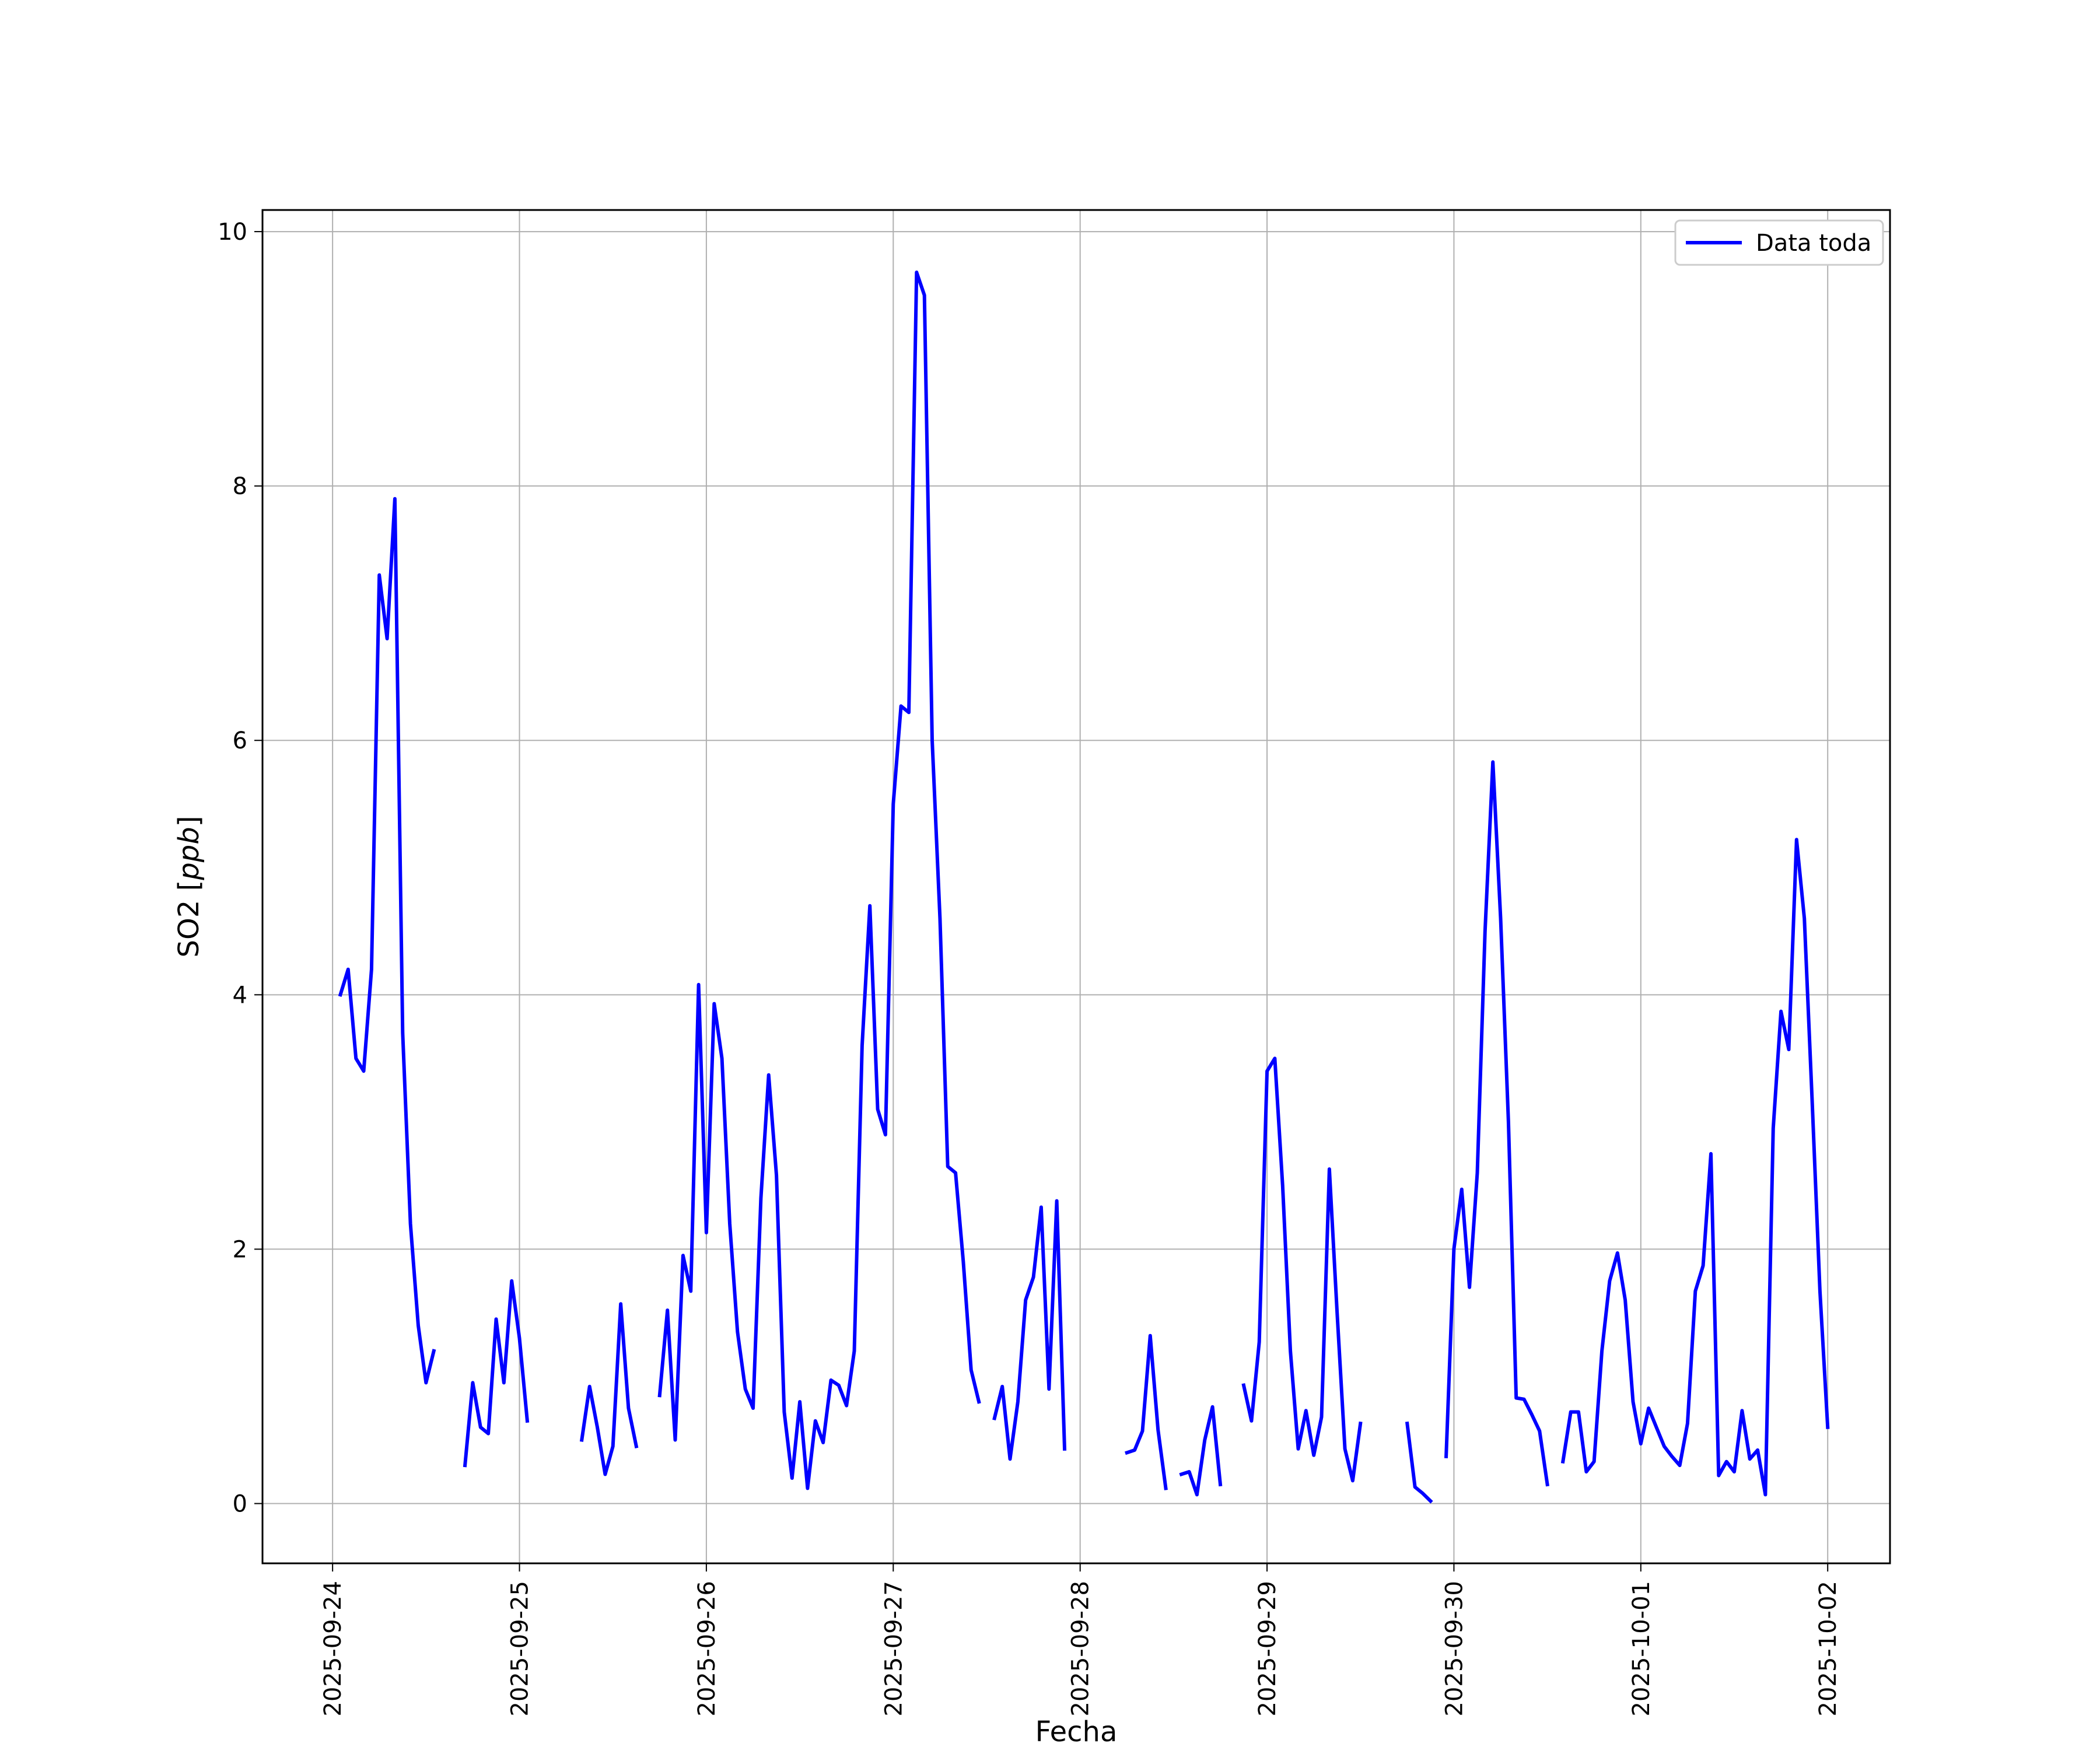  What do you see at coordinates (189, 853) in the screenshot?
I see `y-axis-label-unit: ppb` at bounding box center [189, 853].